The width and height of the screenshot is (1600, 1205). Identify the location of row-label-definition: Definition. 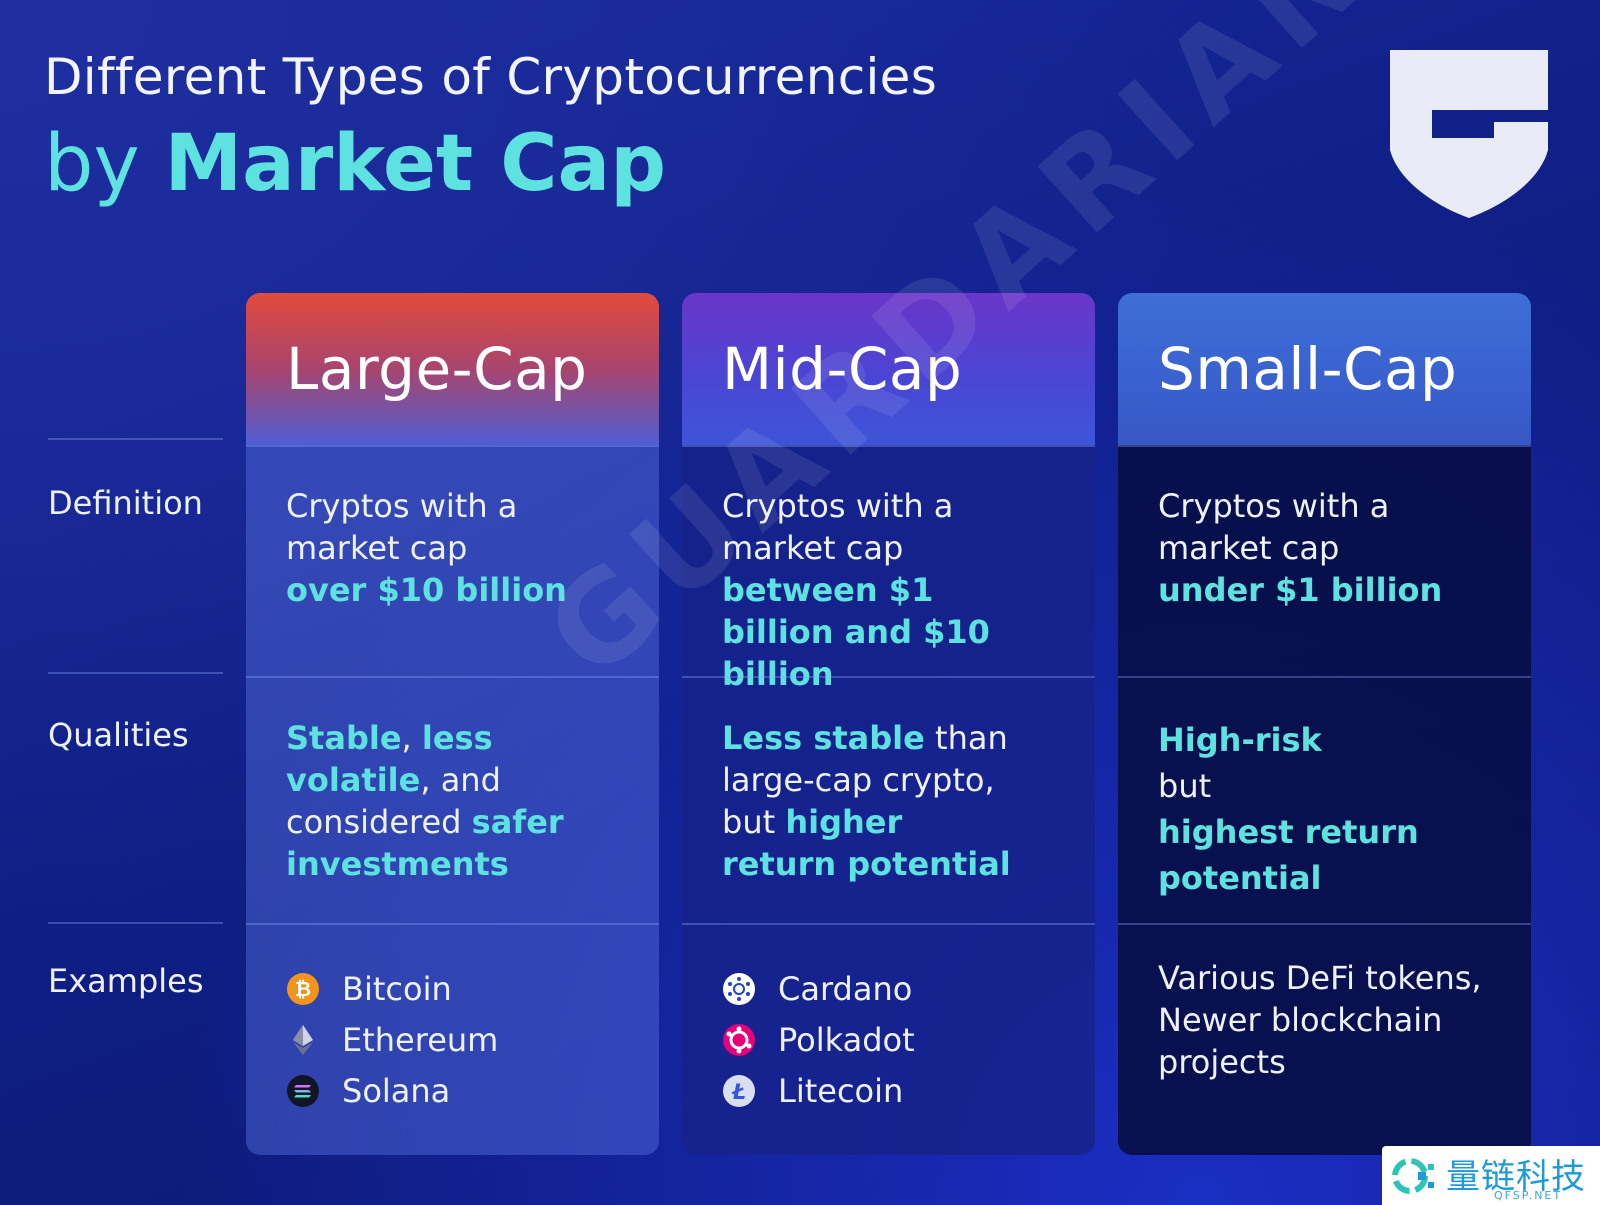
(125, 503).